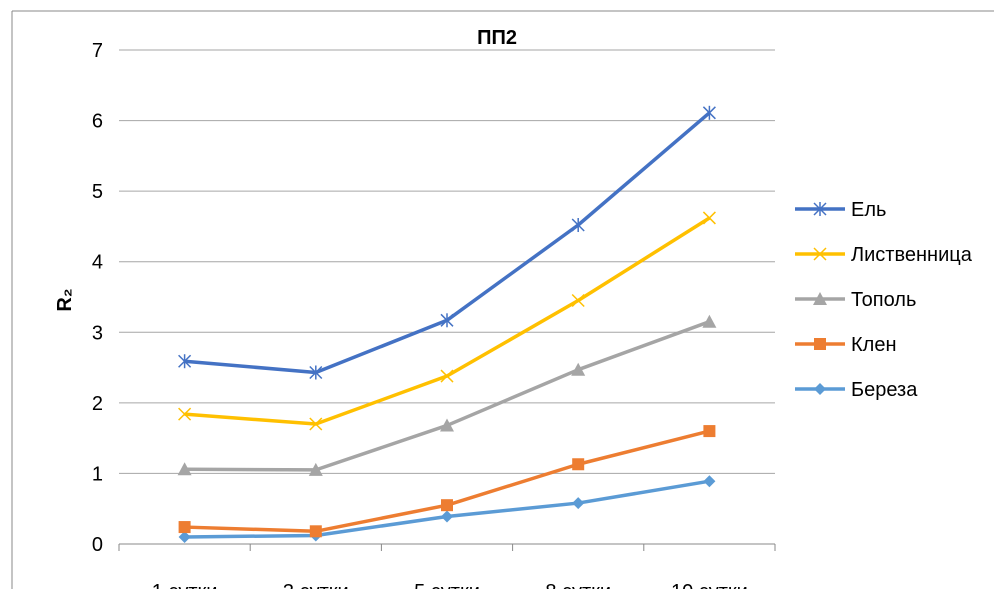 This screenshot has height=589, width=994. I want to click on y-tick-label: 1, so click(97, 474).